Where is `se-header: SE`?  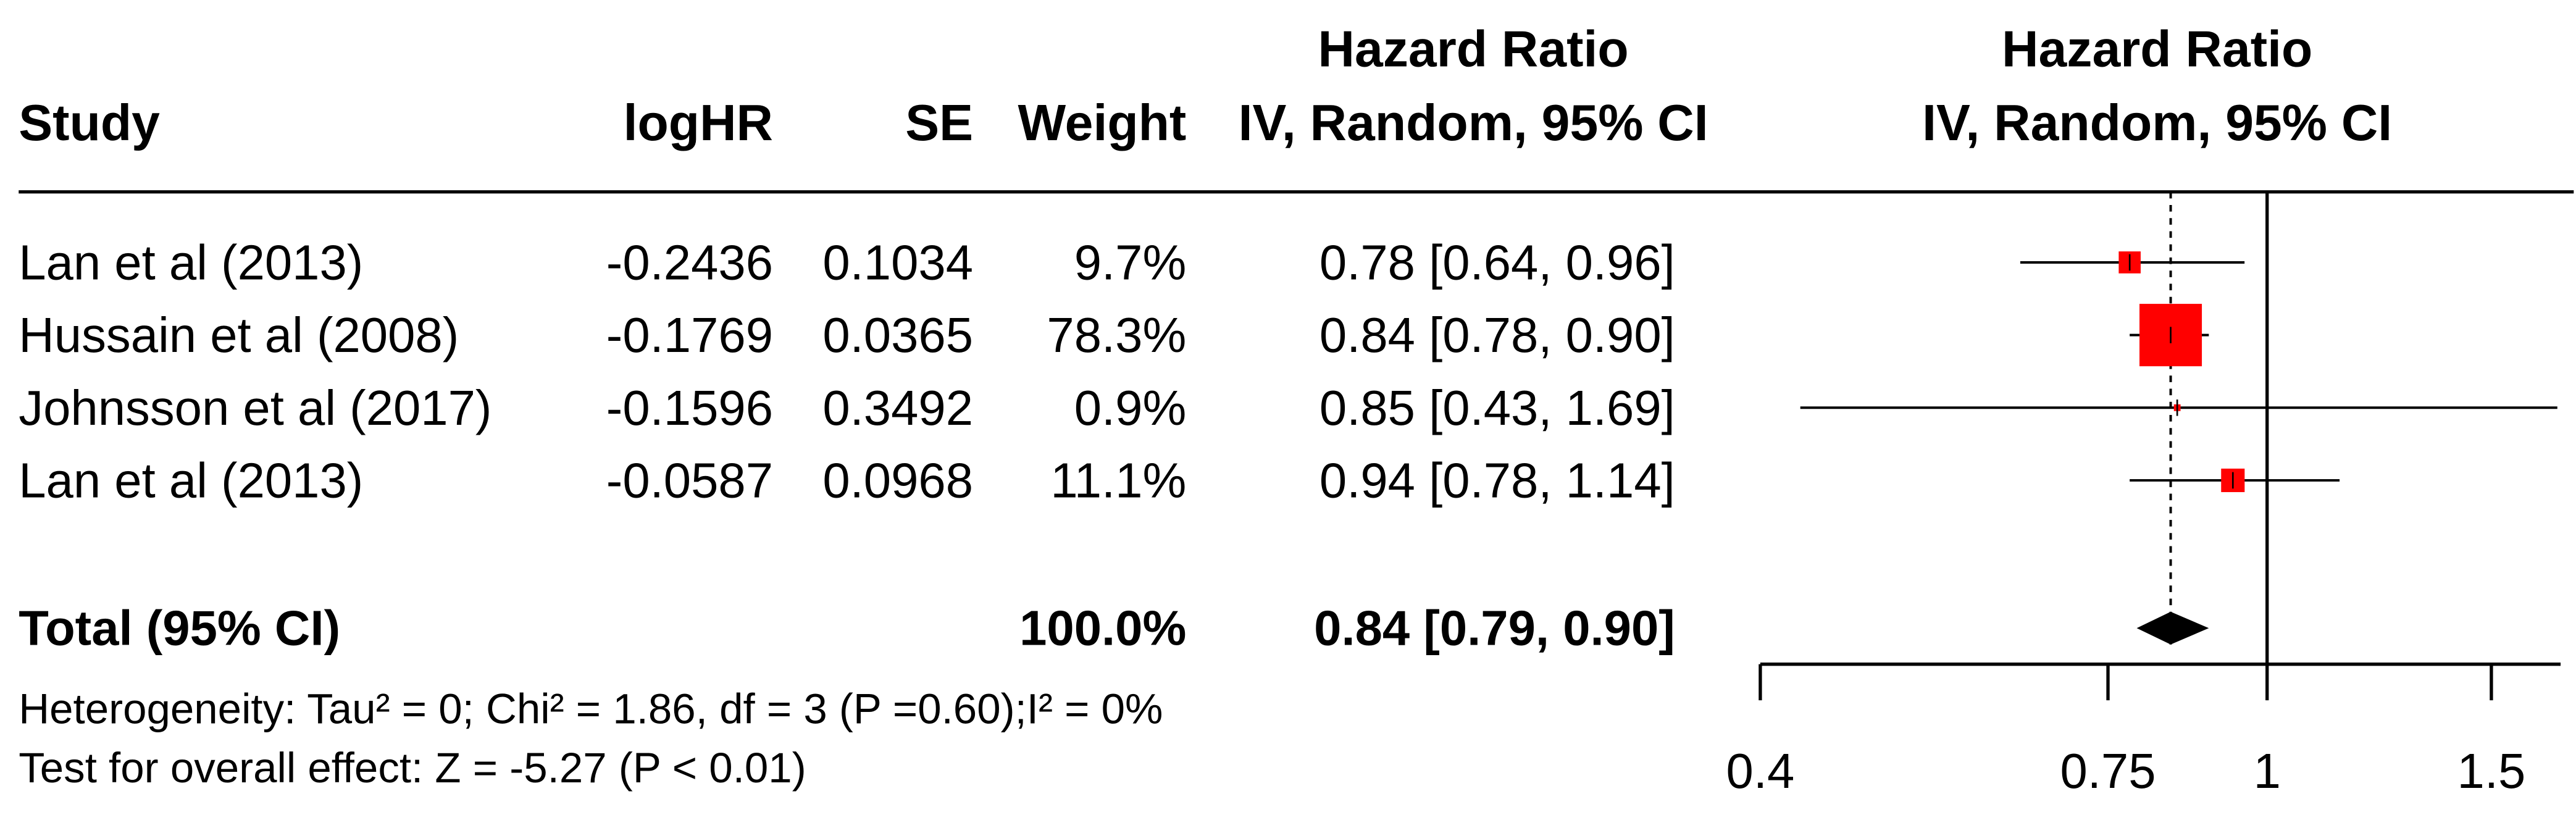
se-header: SE is located at coordinates (939, 123).